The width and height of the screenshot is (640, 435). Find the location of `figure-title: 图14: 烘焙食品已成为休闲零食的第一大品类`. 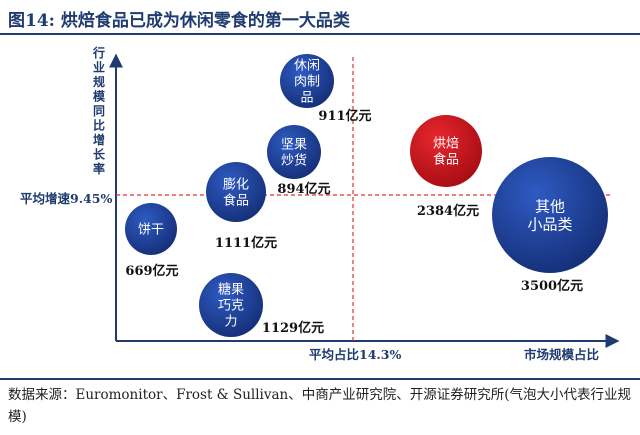

figure-title: 图14: 烘焙食品已成为休闲零食的第一大品类 is located at coordinates (179, 21).